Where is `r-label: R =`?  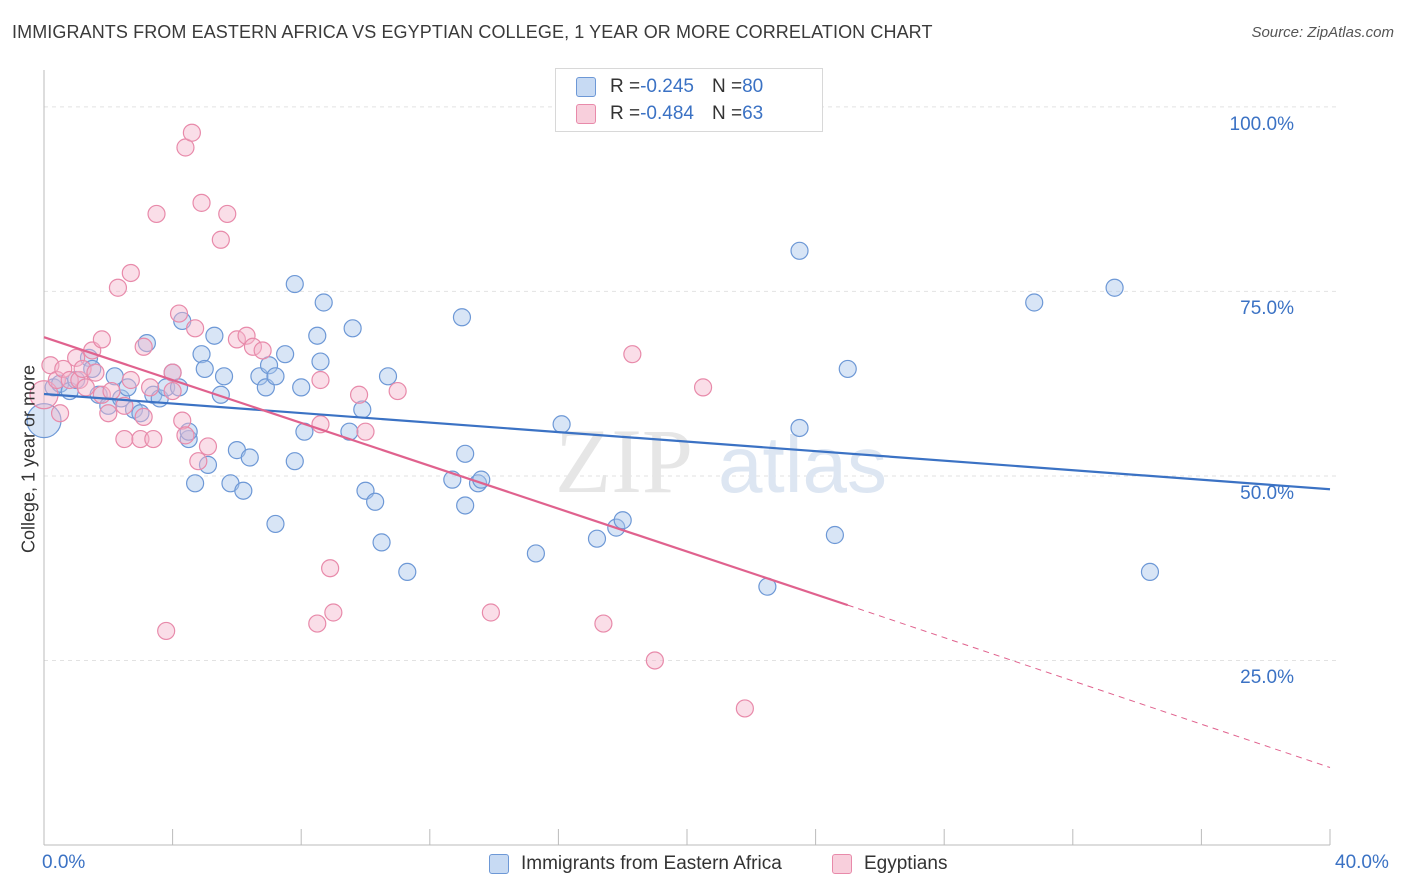
r-label: R = is located at coordinates (625, 113).